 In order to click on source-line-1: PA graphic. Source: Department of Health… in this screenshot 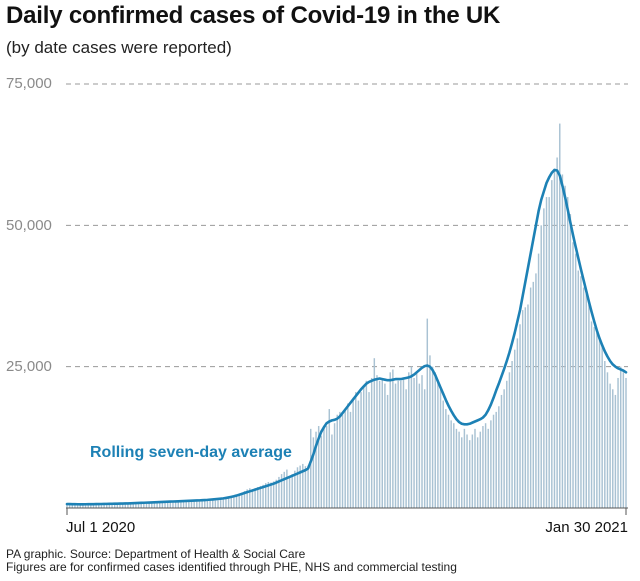, I will do `click(156, 554)`.